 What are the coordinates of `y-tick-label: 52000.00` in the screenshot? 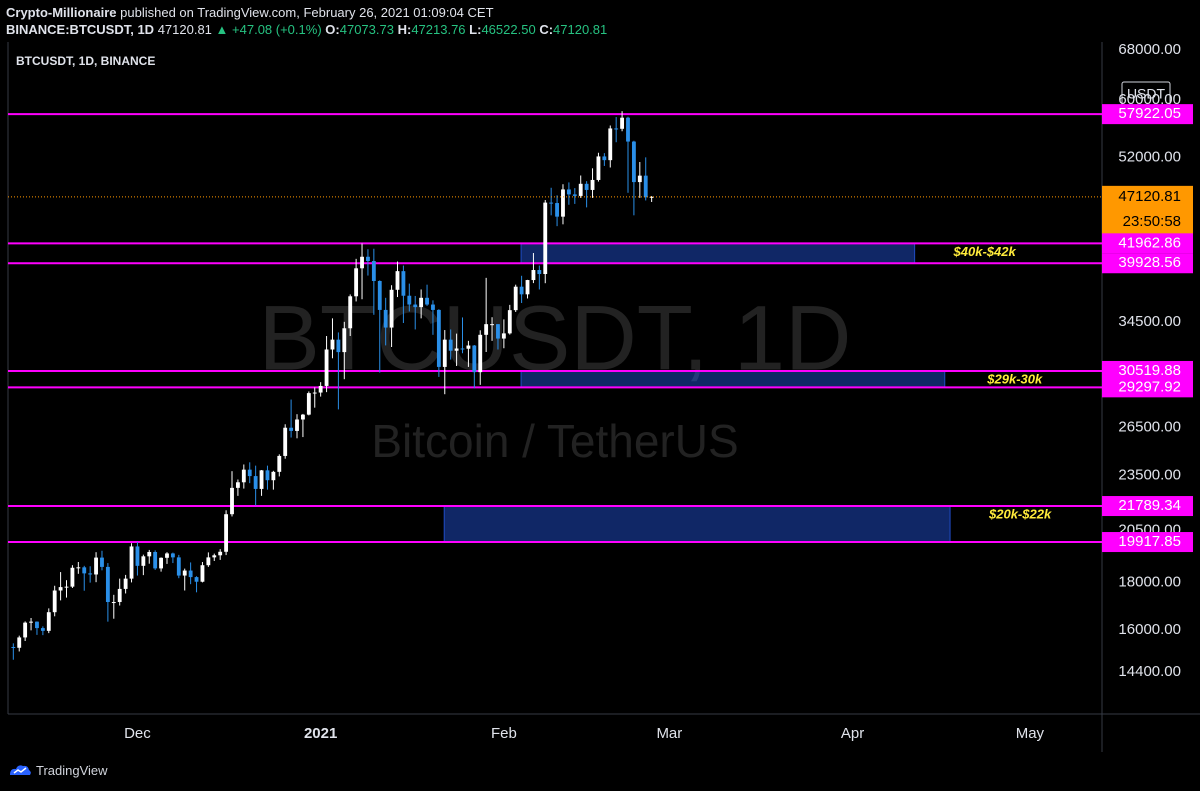 It's located at (1149, 156).